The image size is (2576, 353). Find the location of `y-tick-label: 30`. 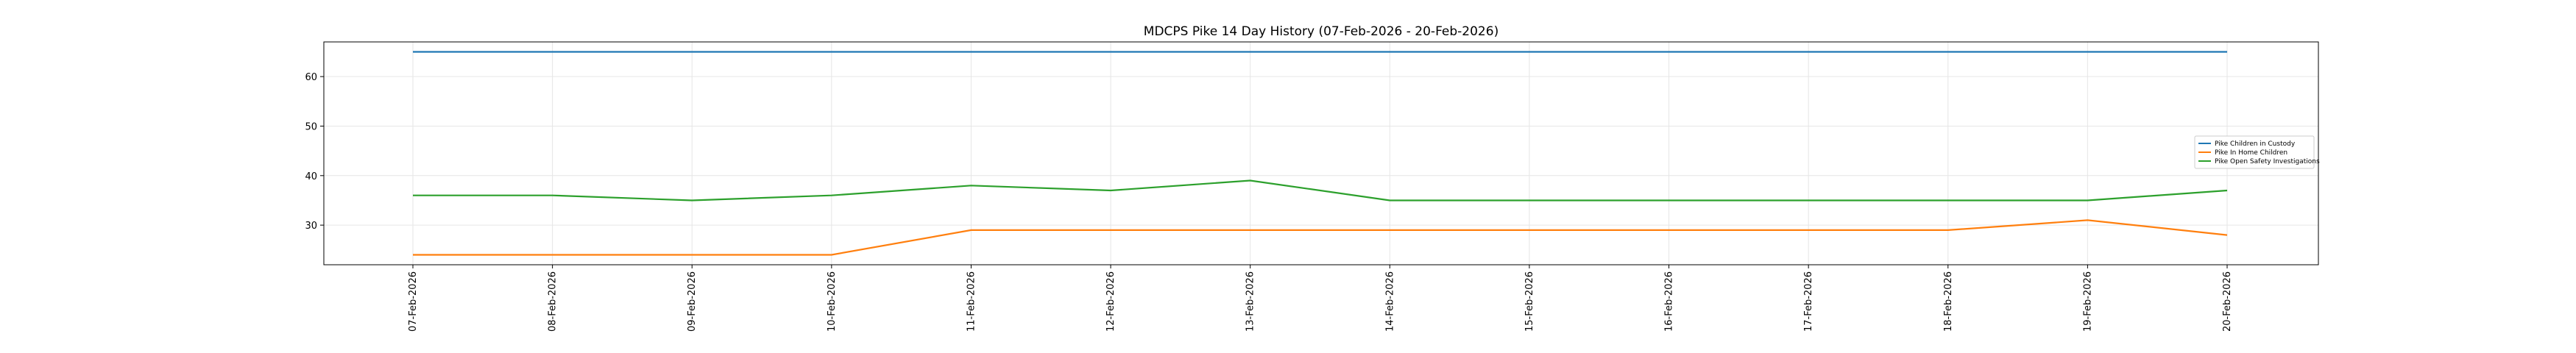

y-tick-label: 30 is located at coordinates (311, 227).